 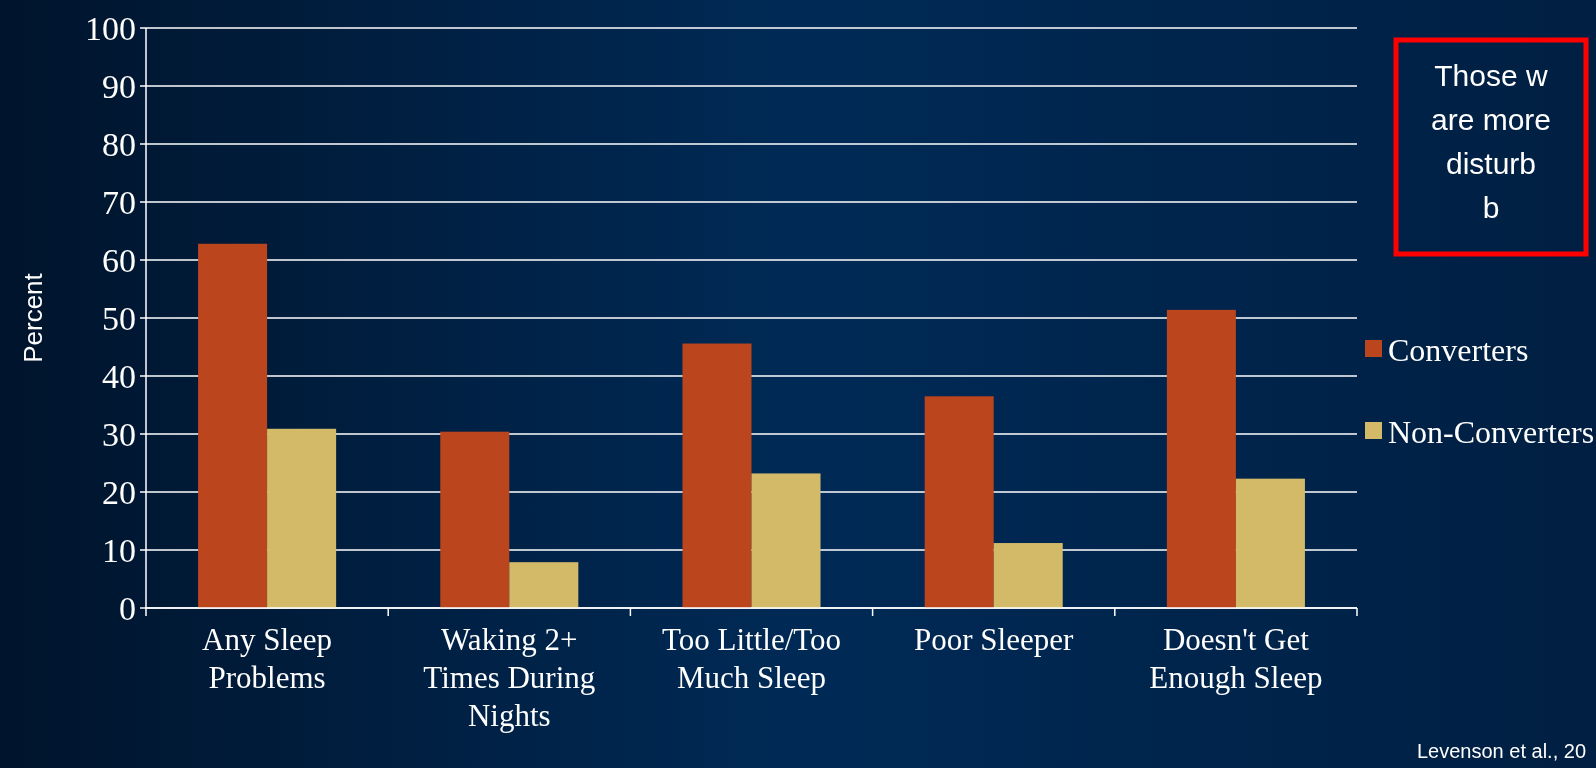 I want to click on x-tick-label: Waking 2+ Times During Nights, so click(x=509, y=677).